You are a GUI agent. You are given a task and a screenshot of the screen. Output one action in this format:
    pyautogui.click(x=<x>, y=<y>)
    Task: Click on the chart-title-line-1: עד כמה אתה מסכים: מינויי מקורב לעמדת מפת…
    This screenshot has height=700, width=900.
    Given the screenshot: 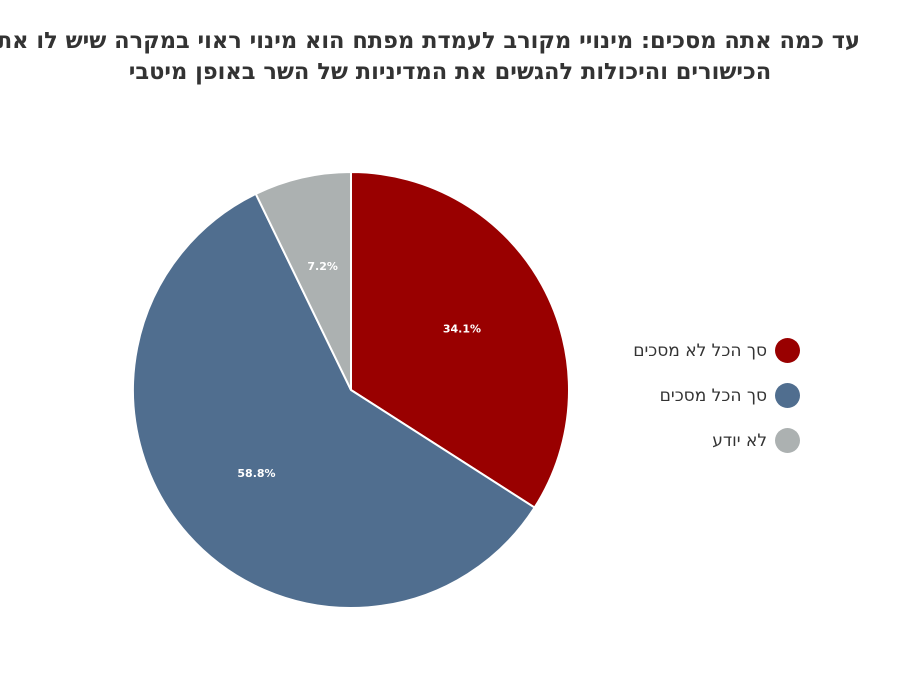 What is the action you would take?
    pyautogui.click(x=430, y=41)
    